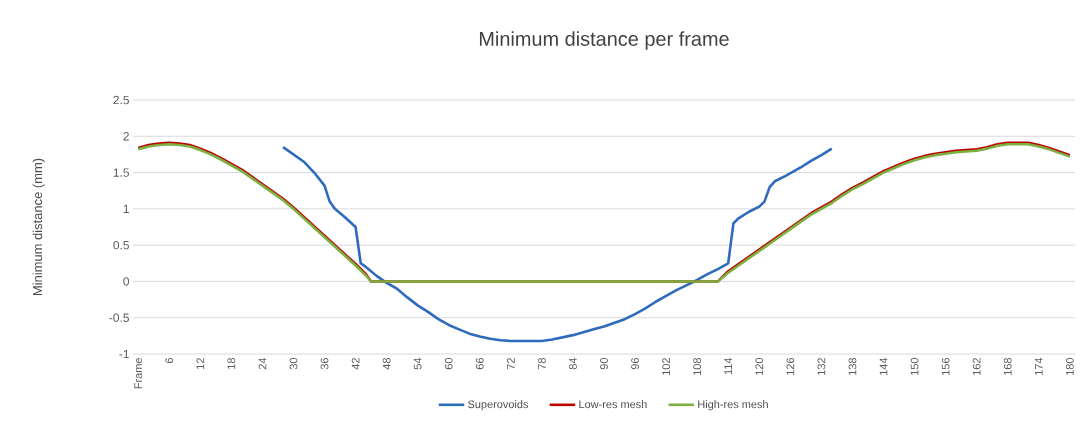 This screenshot has width=1091, height=440. Describe the element at coordinates (126, 281) in the screenshot. I see `y-tick-label: 0` at that location.